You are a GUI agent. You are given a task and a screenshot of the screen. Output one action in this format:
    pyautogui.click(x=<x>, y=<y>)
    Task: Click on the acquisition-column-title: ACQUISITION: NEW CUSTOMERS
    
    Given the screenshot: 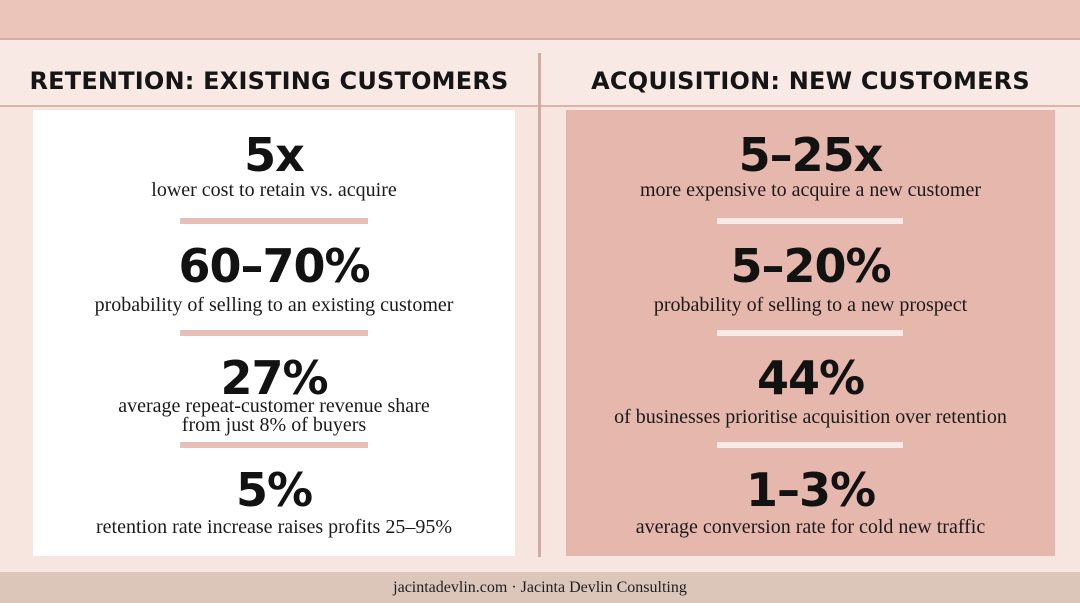 What is the action you would take?
    pyautogui.click(x=810, y=81)
    